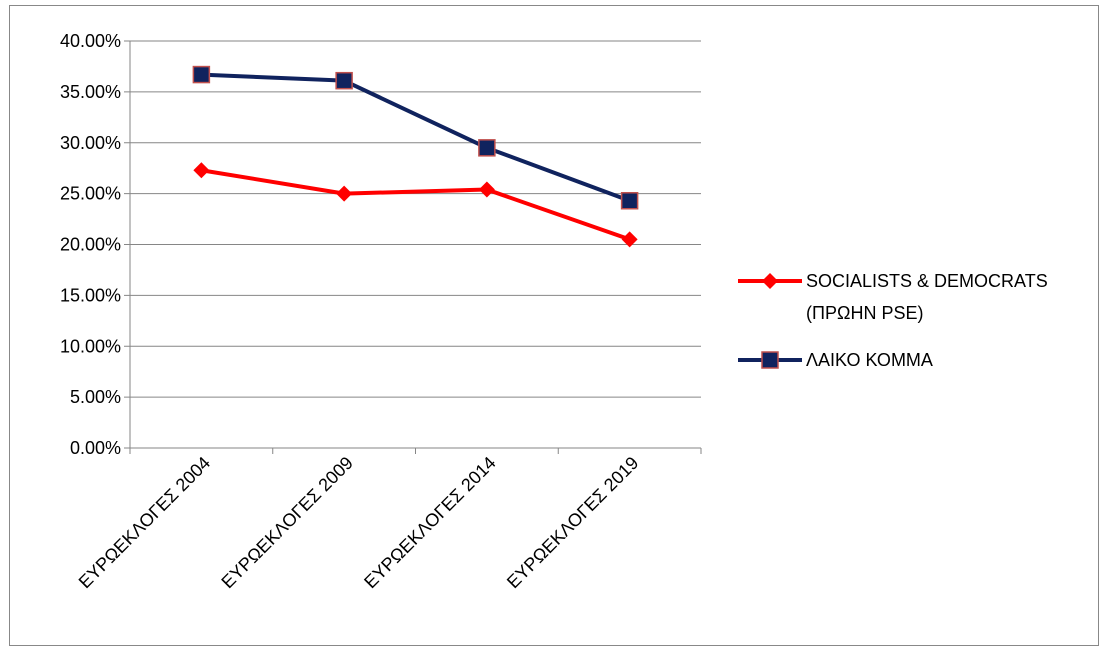 This screenshot has height=649, width=1103. I want to click on y-tick-label: 25.00%, so click(90, 194).